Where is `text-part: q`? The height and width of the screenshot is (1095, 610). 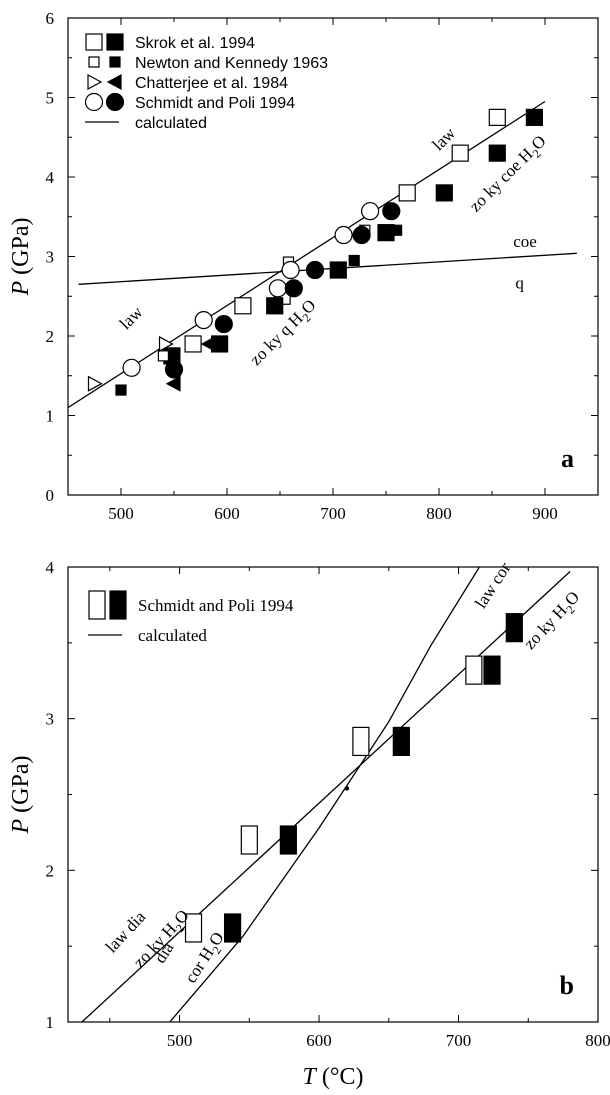 text-part: q is located at coordinates (519, 282).